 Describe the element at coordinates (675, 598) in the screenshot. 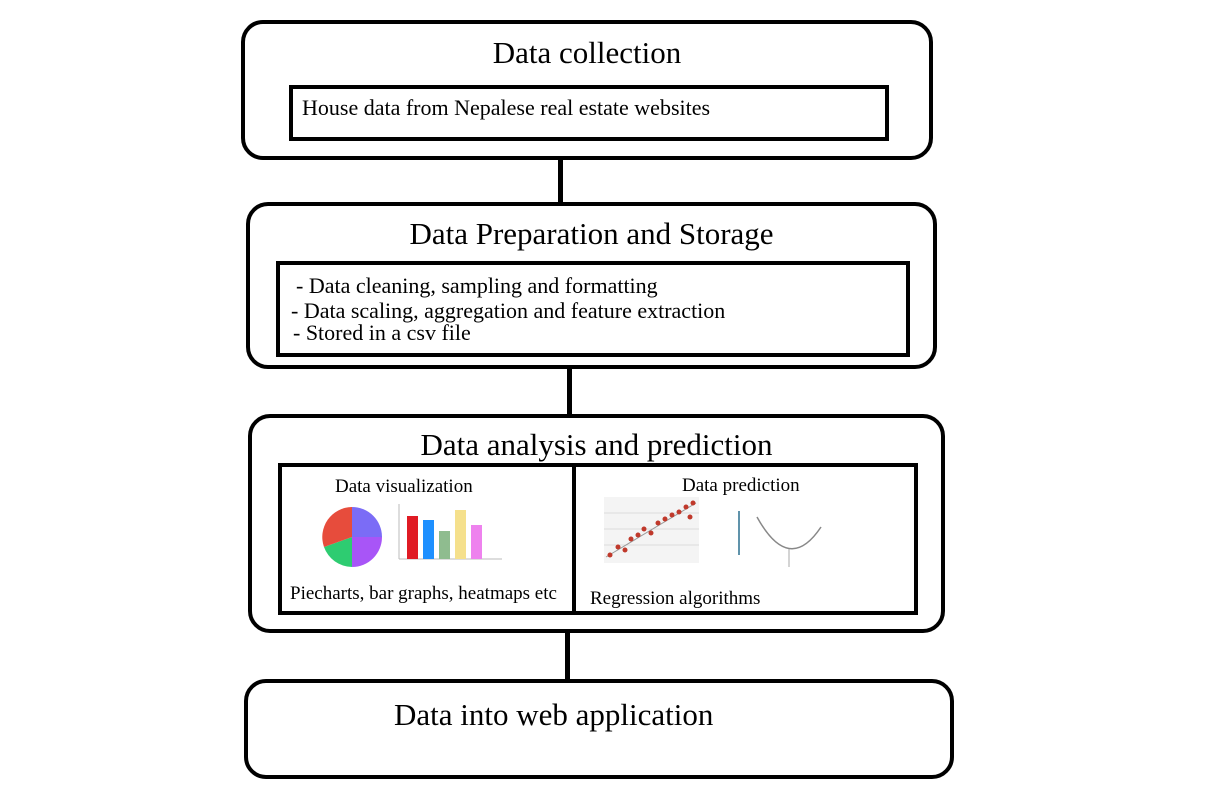

I see `panel-caption-prediction: Regression algorithms` at that location.